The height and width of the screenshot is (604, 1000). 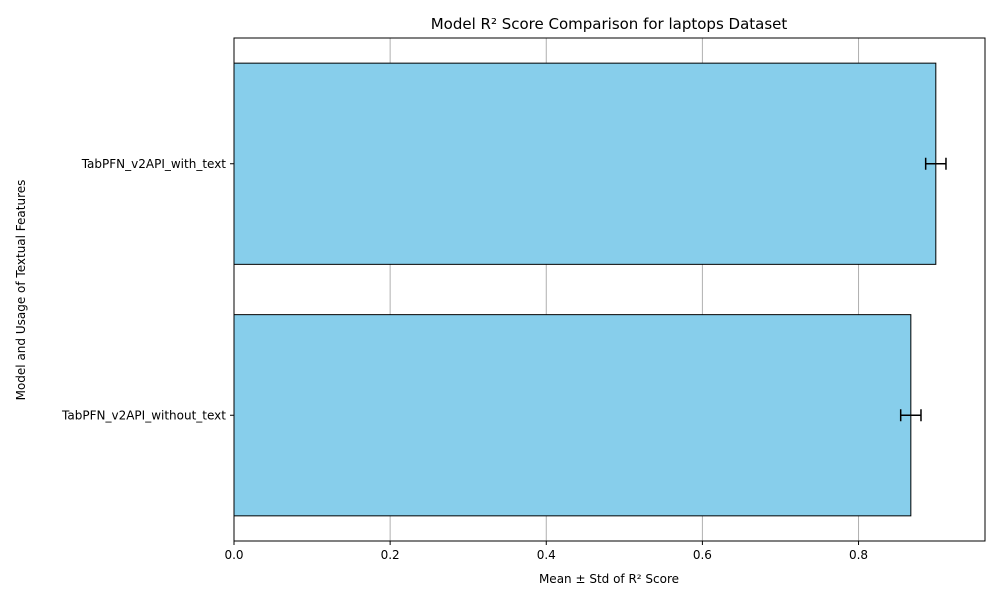 I want to click on x-tick-label: 0.8, so click(x=858, y=555).